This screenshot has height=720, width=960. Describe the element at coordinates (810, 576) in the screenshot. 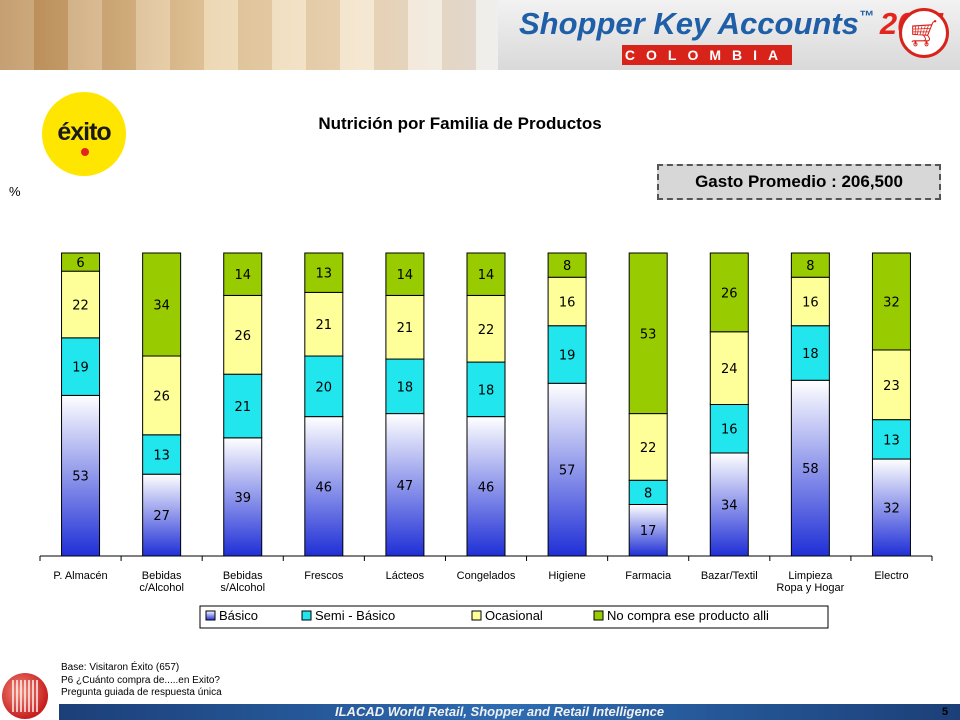

I see `category-label: Limpieza` at that location.